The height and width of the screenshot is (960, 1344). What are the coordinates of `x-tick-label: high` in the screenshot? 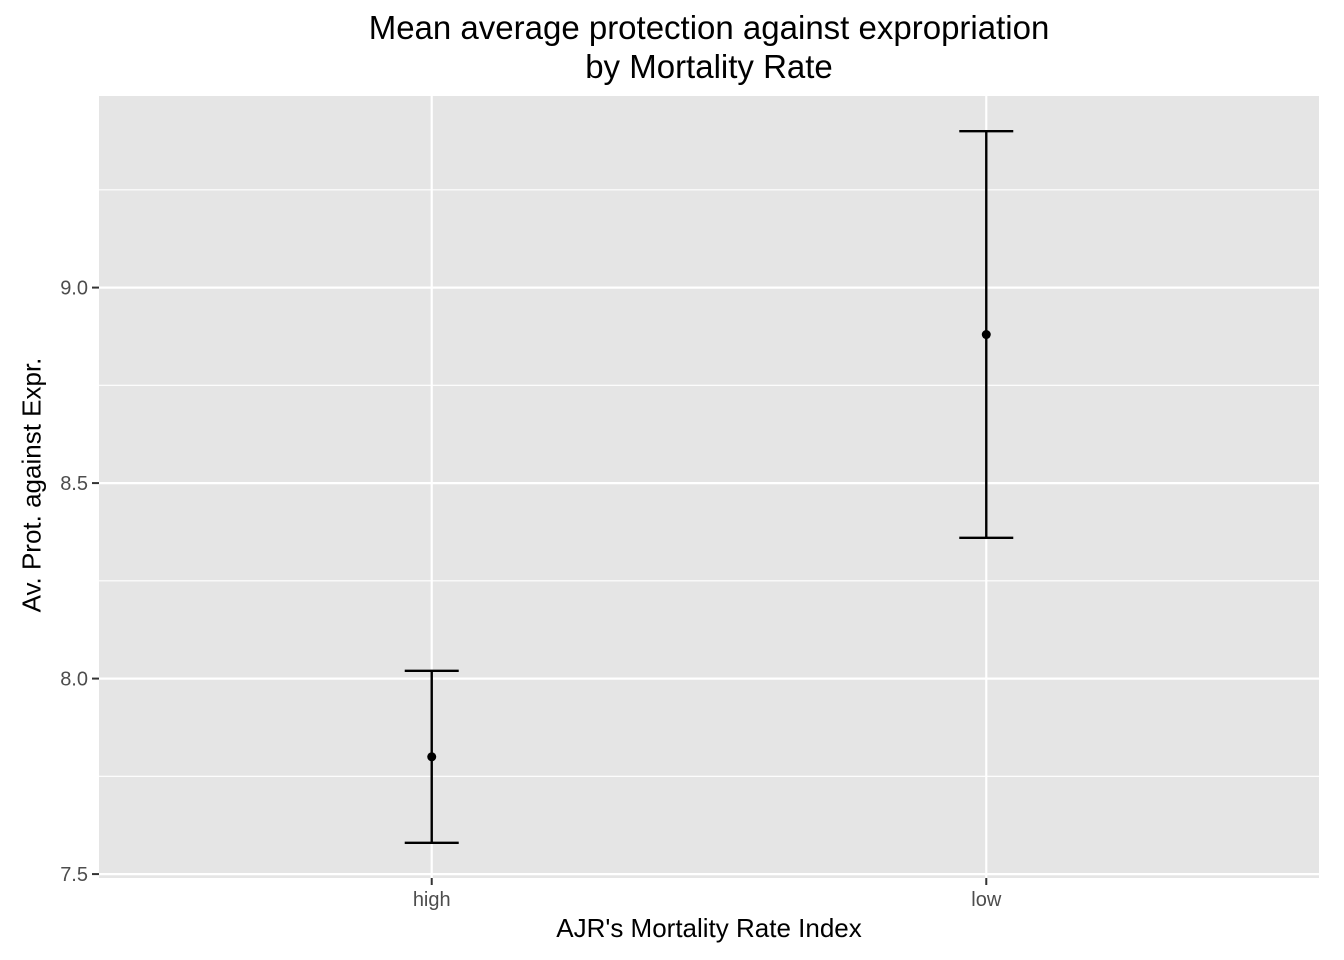 It's located at (432, 900).